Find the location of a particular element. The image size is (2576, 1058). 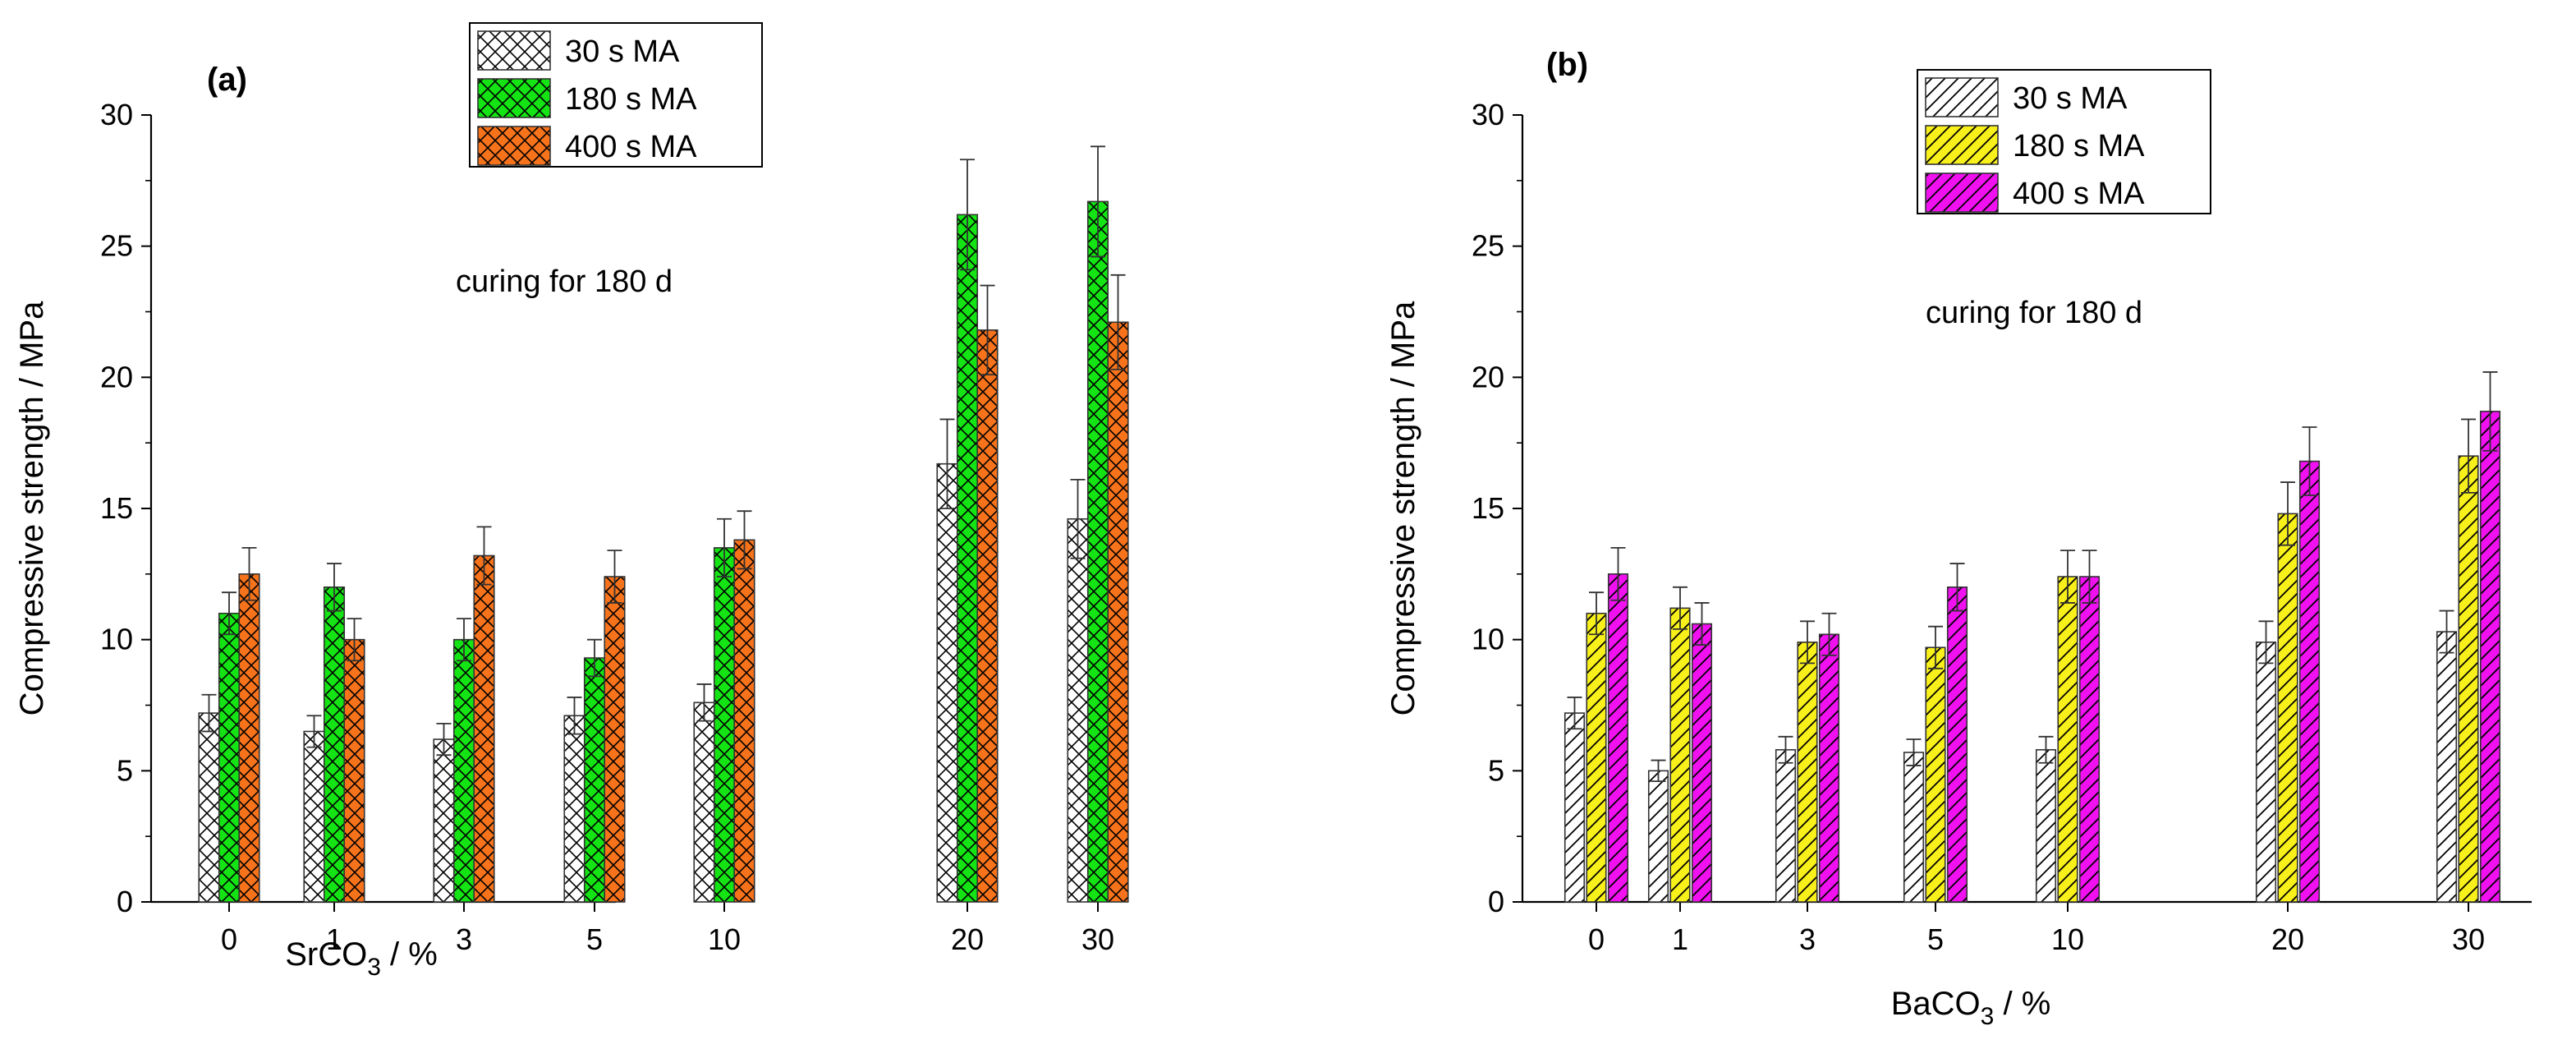

panel-label: (a) is located at coordinates (227, 80).